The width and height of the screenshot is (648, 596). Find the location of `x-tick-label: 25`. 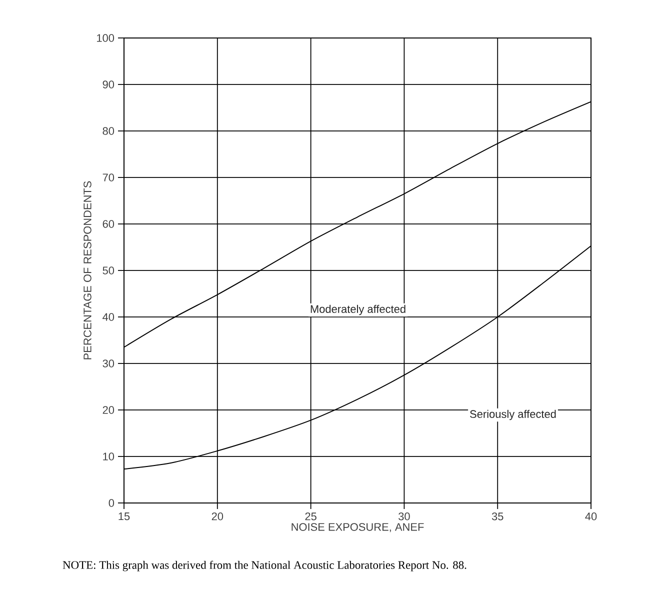

x-tick-label: 25 is located at coordinates (310, 516).